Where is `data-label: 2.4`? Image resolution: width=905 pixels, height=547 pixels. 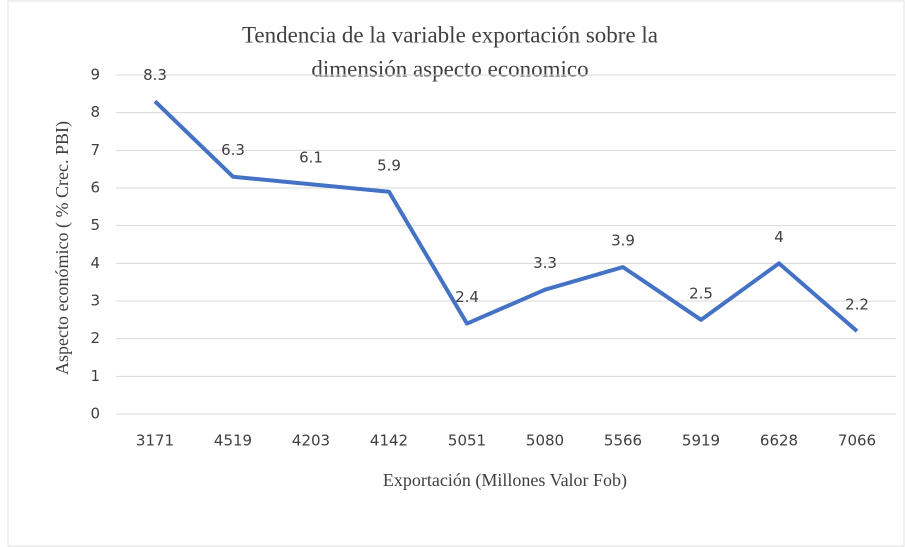 data-label: 2.4 is located at coordinates (467, 297).